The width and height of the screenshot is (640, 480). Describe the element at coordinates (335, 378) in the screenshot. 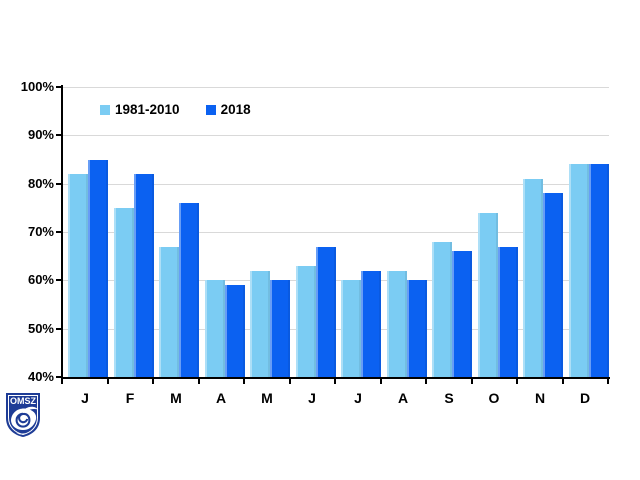

I see `x-axis-line` at that location.